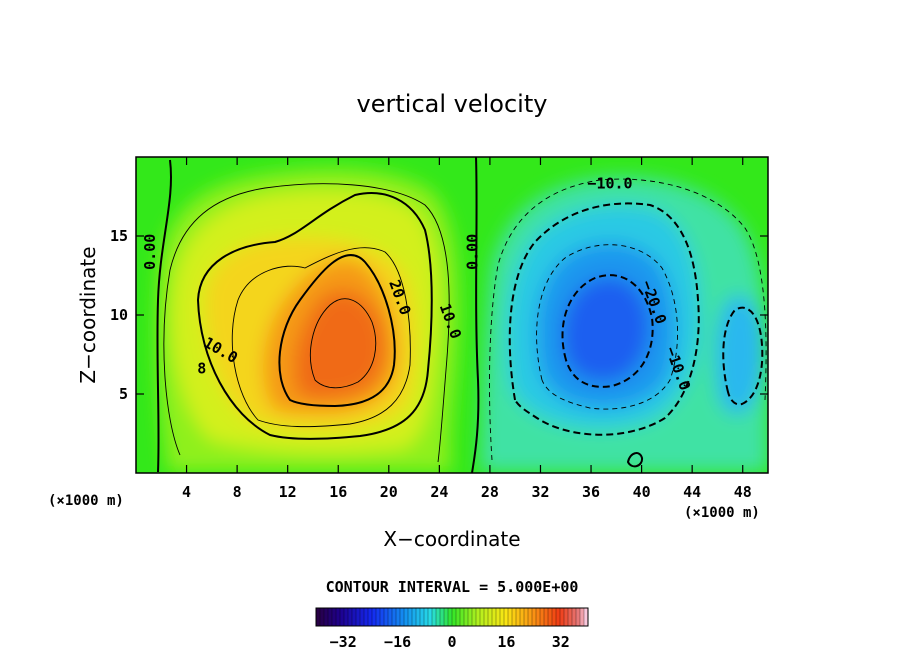 The height and width of the screenshot is (654, 904). I want to click on colorbar-tick-label: −32, so click(343, 642).